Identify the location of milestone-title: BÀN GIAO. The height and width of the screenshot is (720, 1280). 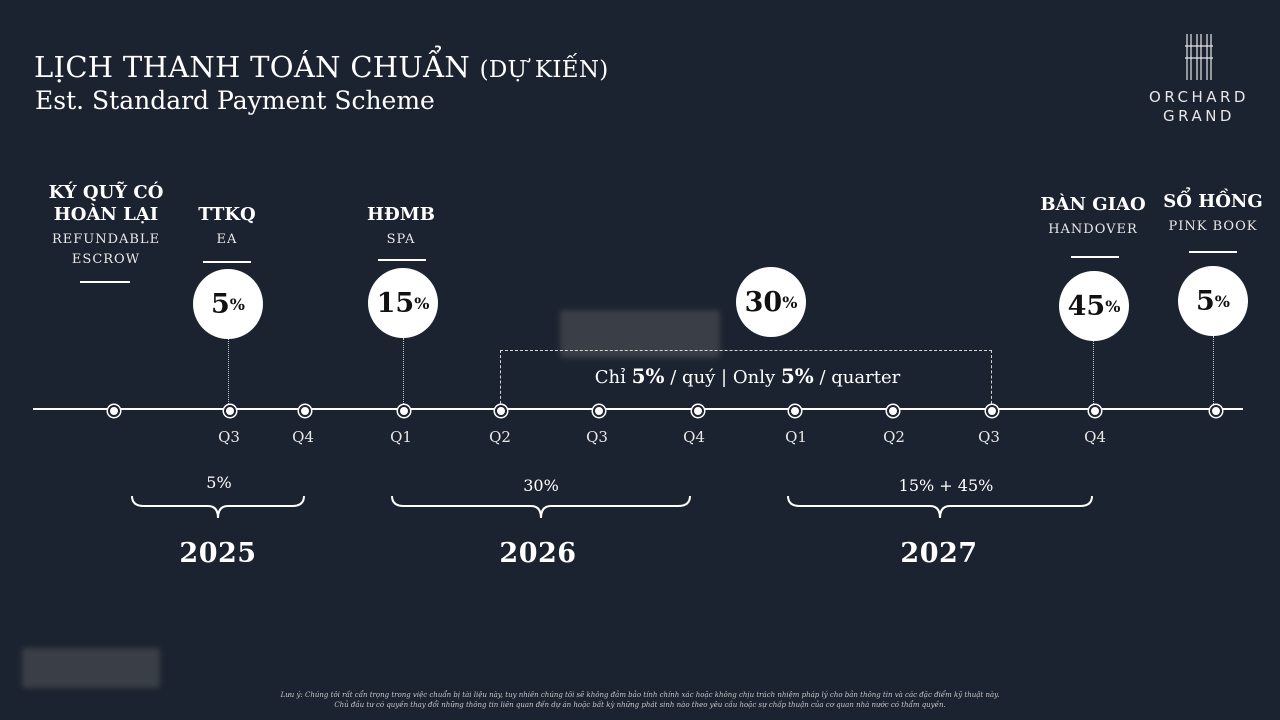
(1093, 204).